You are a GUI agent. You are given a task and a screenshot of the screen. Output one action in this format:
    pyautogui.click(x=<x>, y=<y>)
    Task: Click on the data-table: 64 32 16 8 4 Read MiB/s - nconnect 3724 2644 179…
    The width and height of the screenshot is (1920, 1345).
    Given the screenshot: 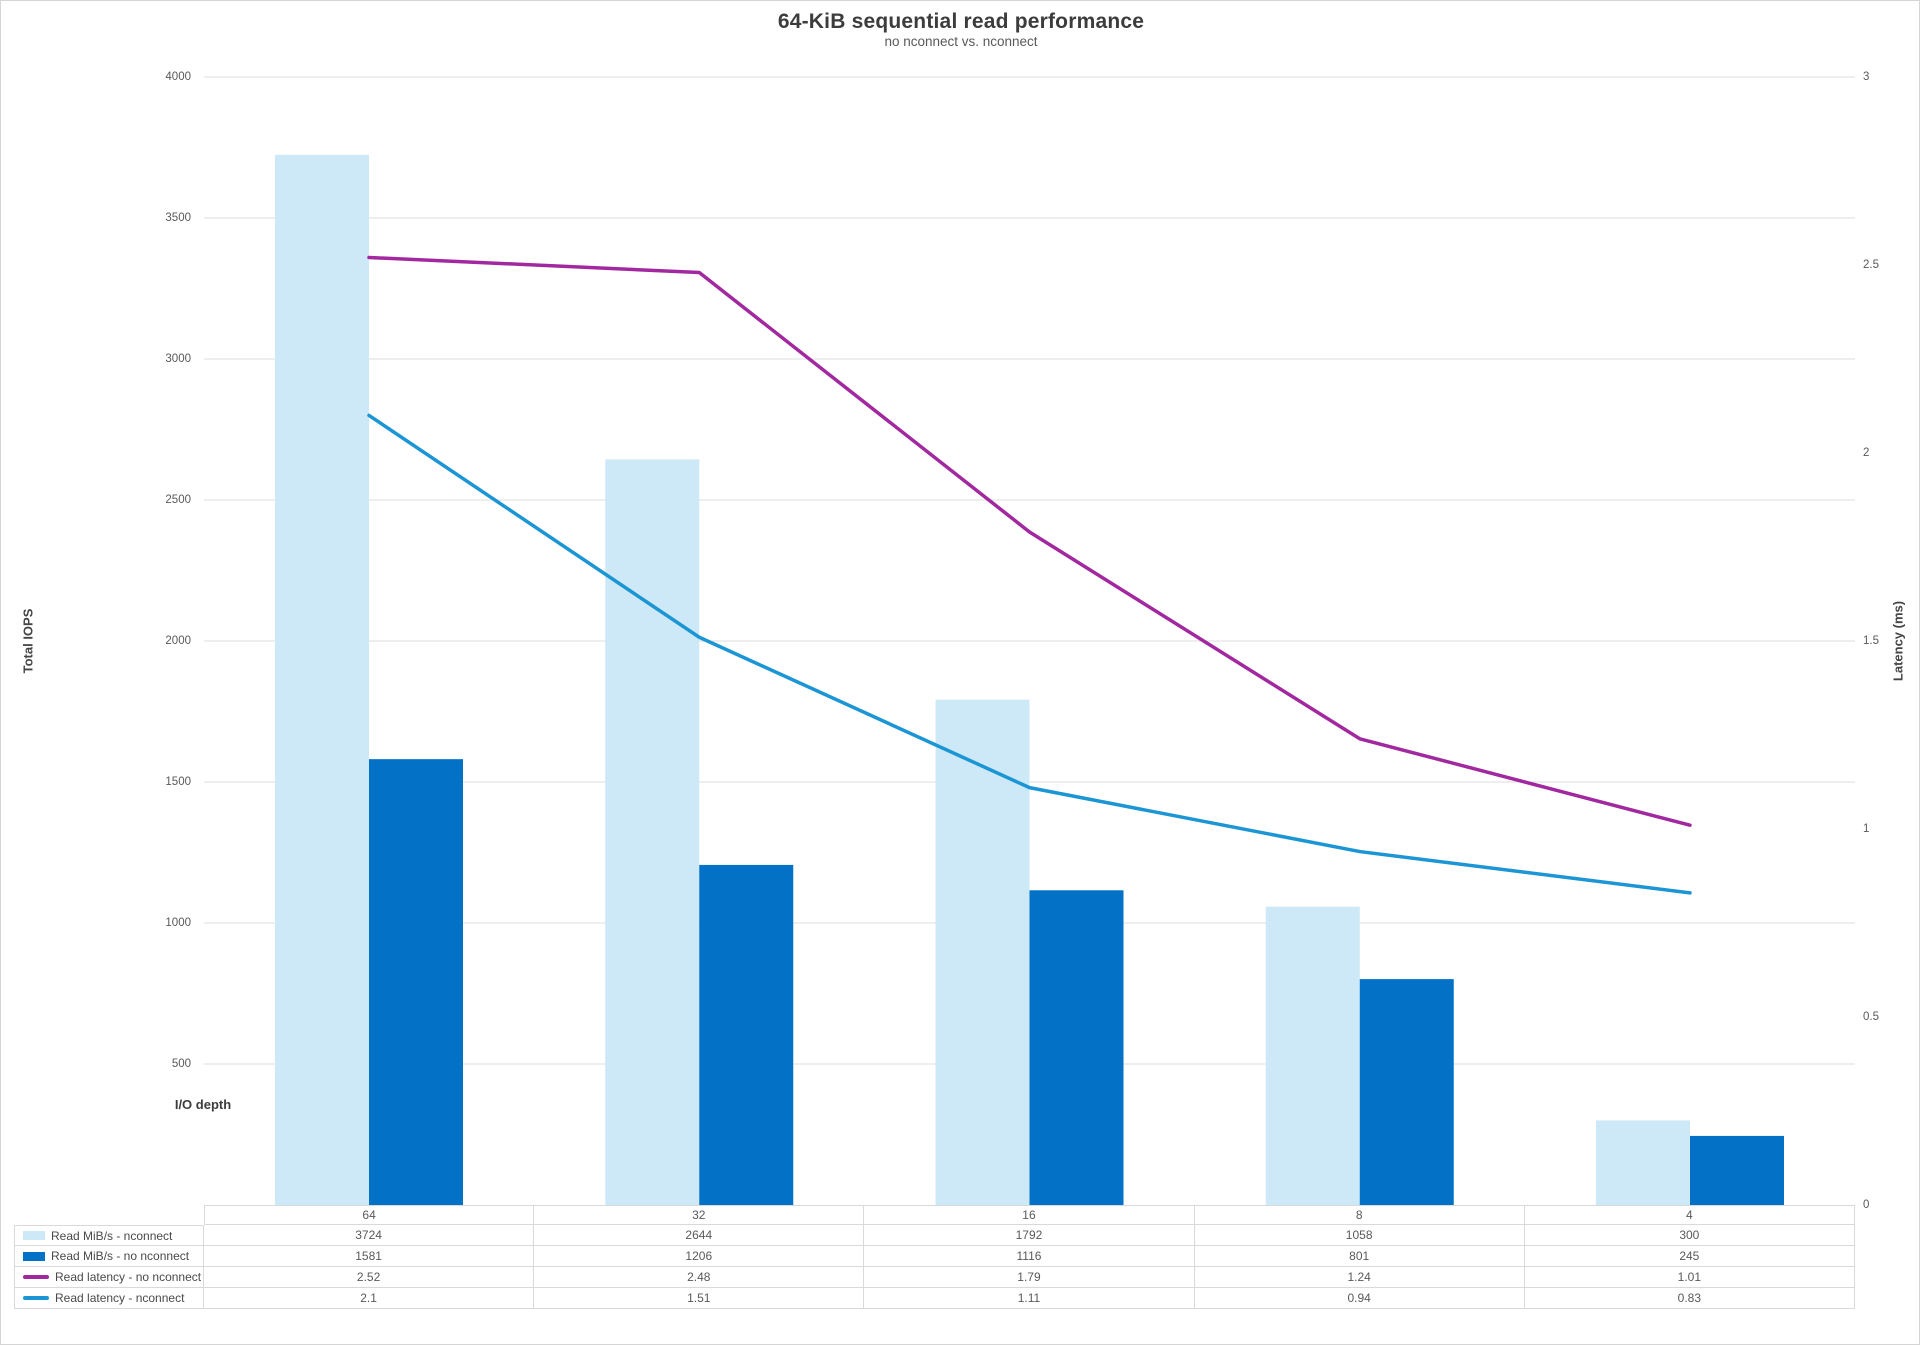 What is the action you would take?
    pyautogui.click(x=934, y=1257)
    